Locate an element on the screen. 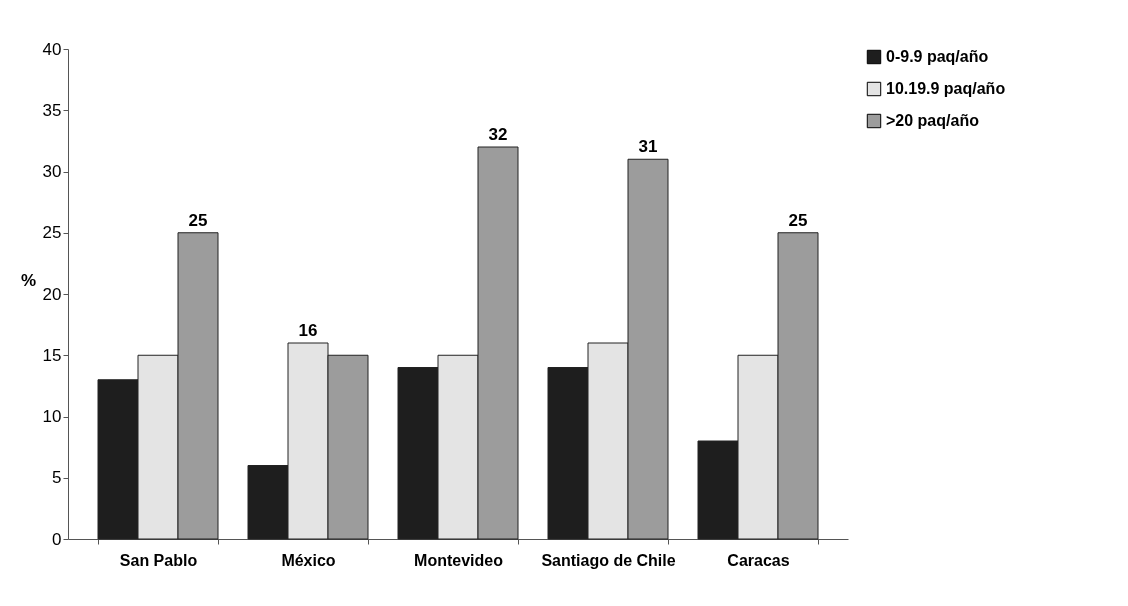  x-tick-label: Montevideo is located at coordinates (459, 560).